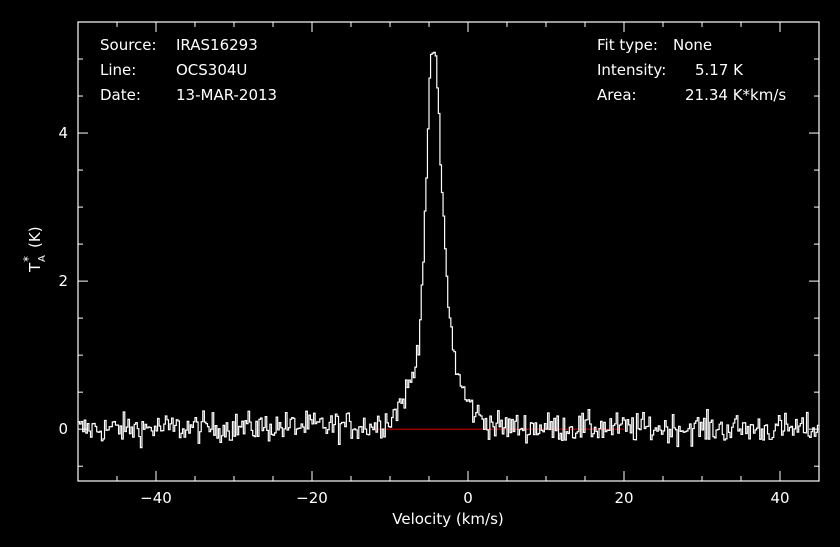 The image size is (840, 547). Describe the element at coordinates (312, 498) in the screenshot. I see `x-tick-label: −20` at that location.